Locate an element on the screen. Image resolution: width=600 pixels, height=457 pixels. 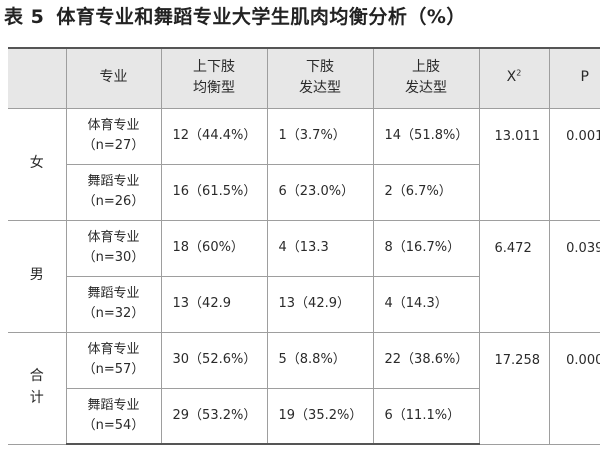
major-cell: 体育专业 （n=27） is located at coordinates (113, 136).